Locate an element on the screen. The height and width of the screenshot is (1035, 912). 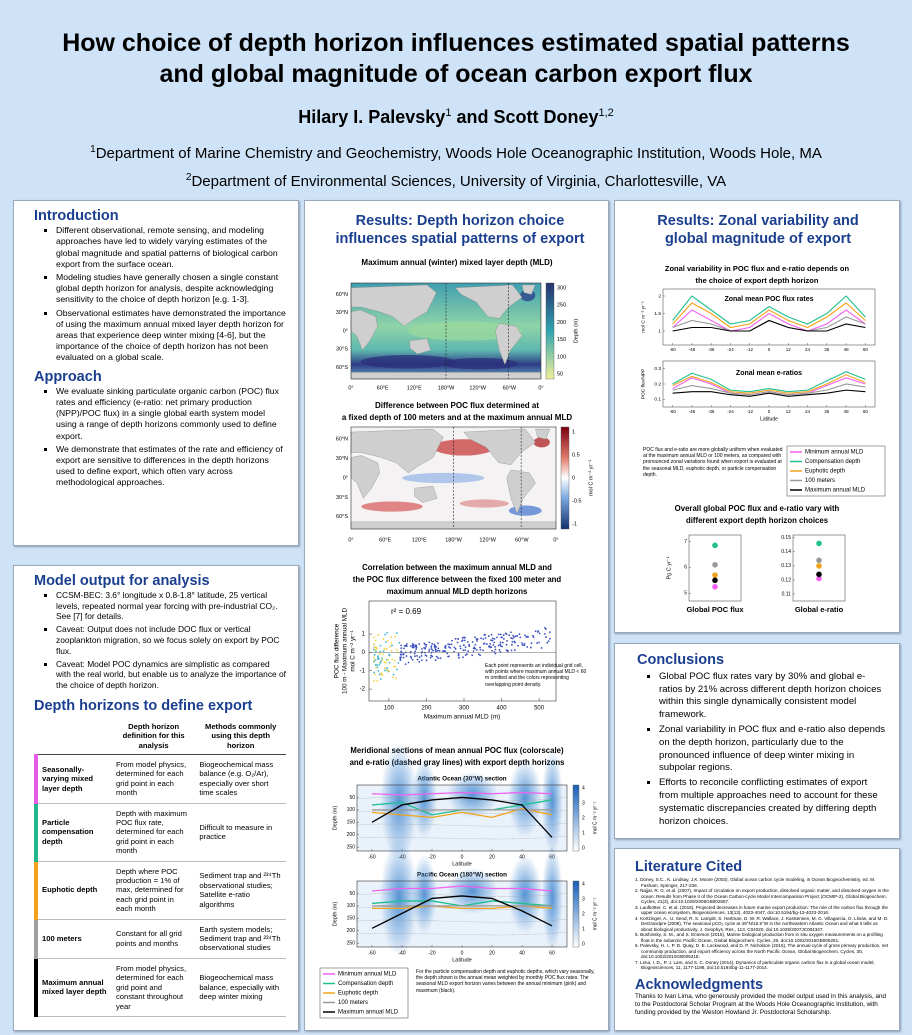
lat-label: 30°N is located at coordinates (342, 313).